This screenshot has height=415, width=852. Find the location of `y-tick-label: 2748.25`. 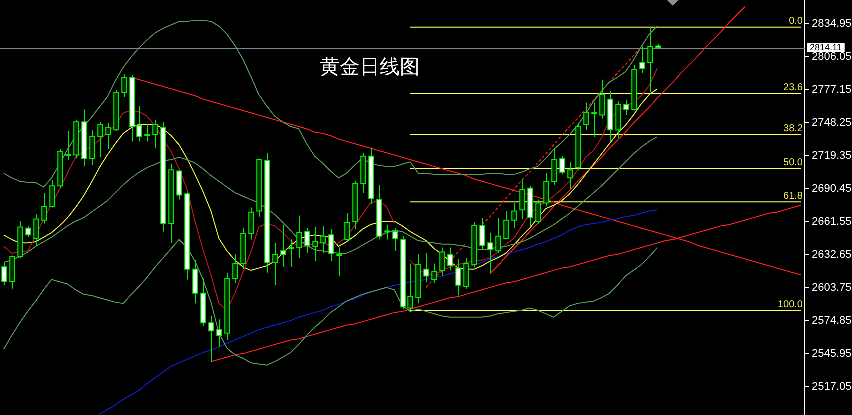

y-tick-label: 2748.25 is located at coordinates (832, 123).